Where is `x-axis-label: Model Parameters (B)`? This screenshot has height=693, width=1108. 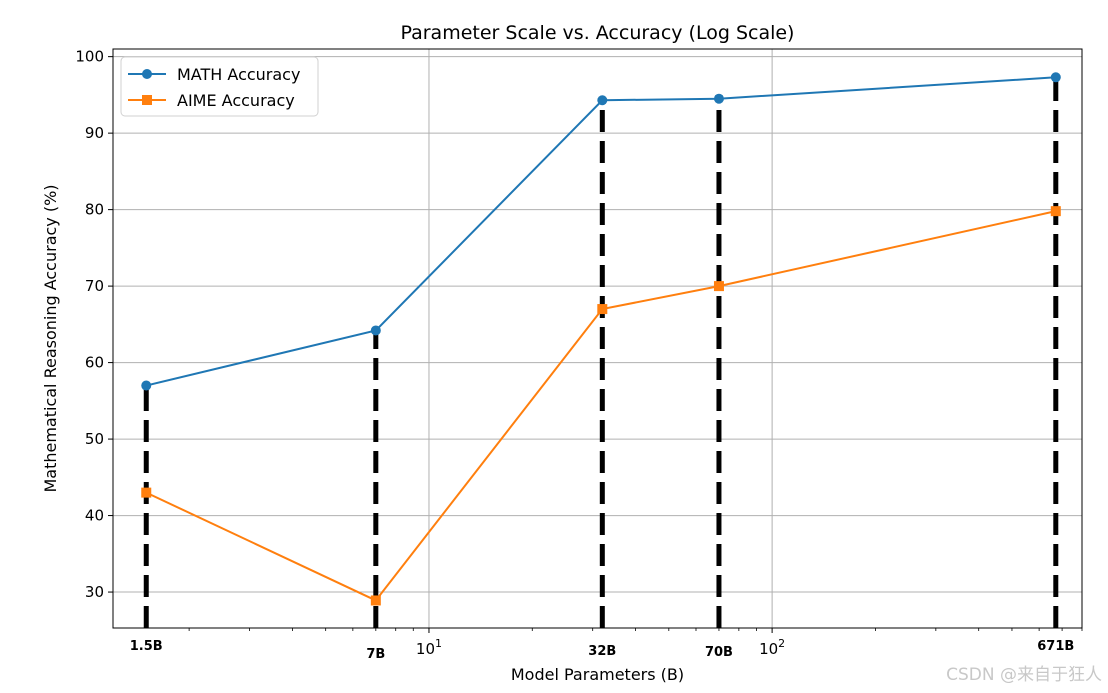 x-axis-label: Model Parameters (B) is located at coordinates (597, 674).